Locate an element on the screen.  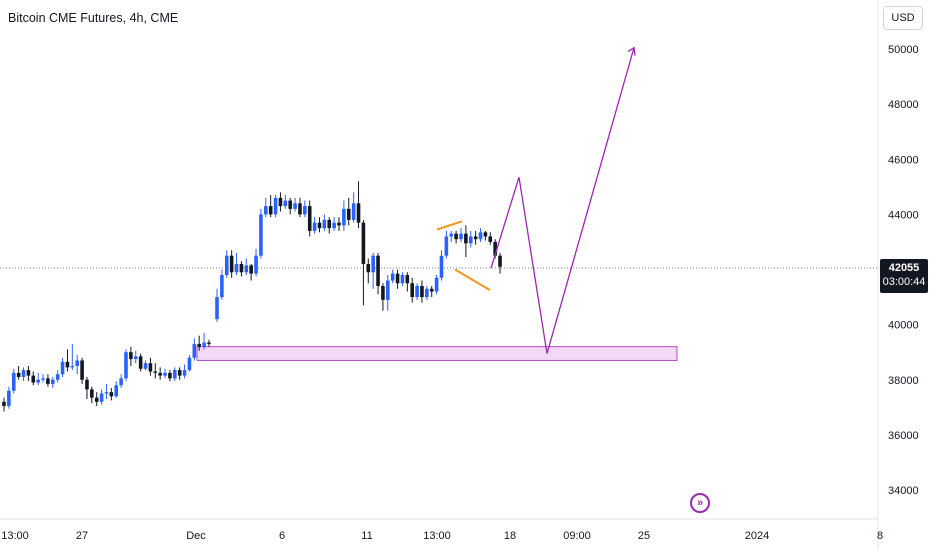
last-price-value: 42055 is located at coordinates (904, 268).